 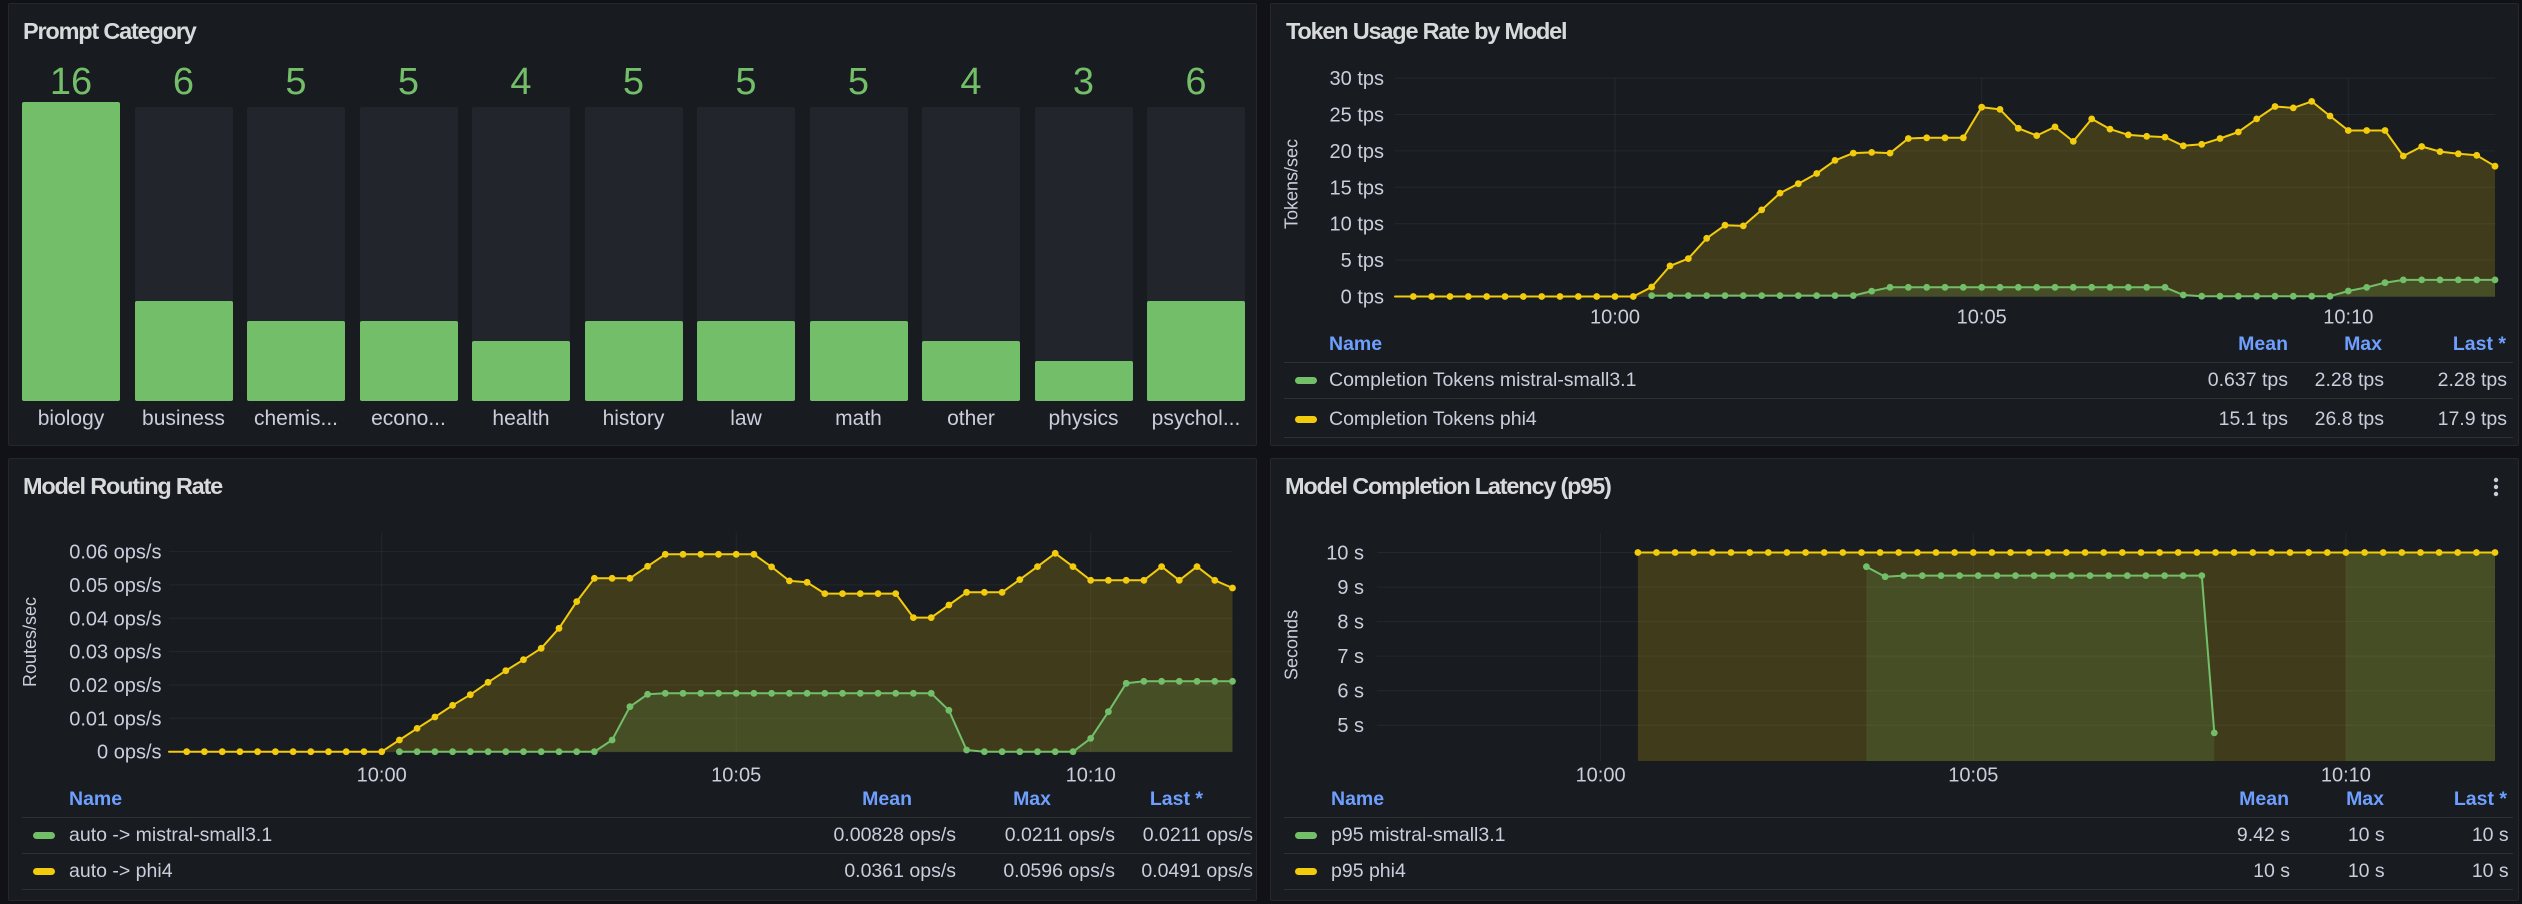 I want to click on svg-text: 25 tps, so click(x=1357, y=116).